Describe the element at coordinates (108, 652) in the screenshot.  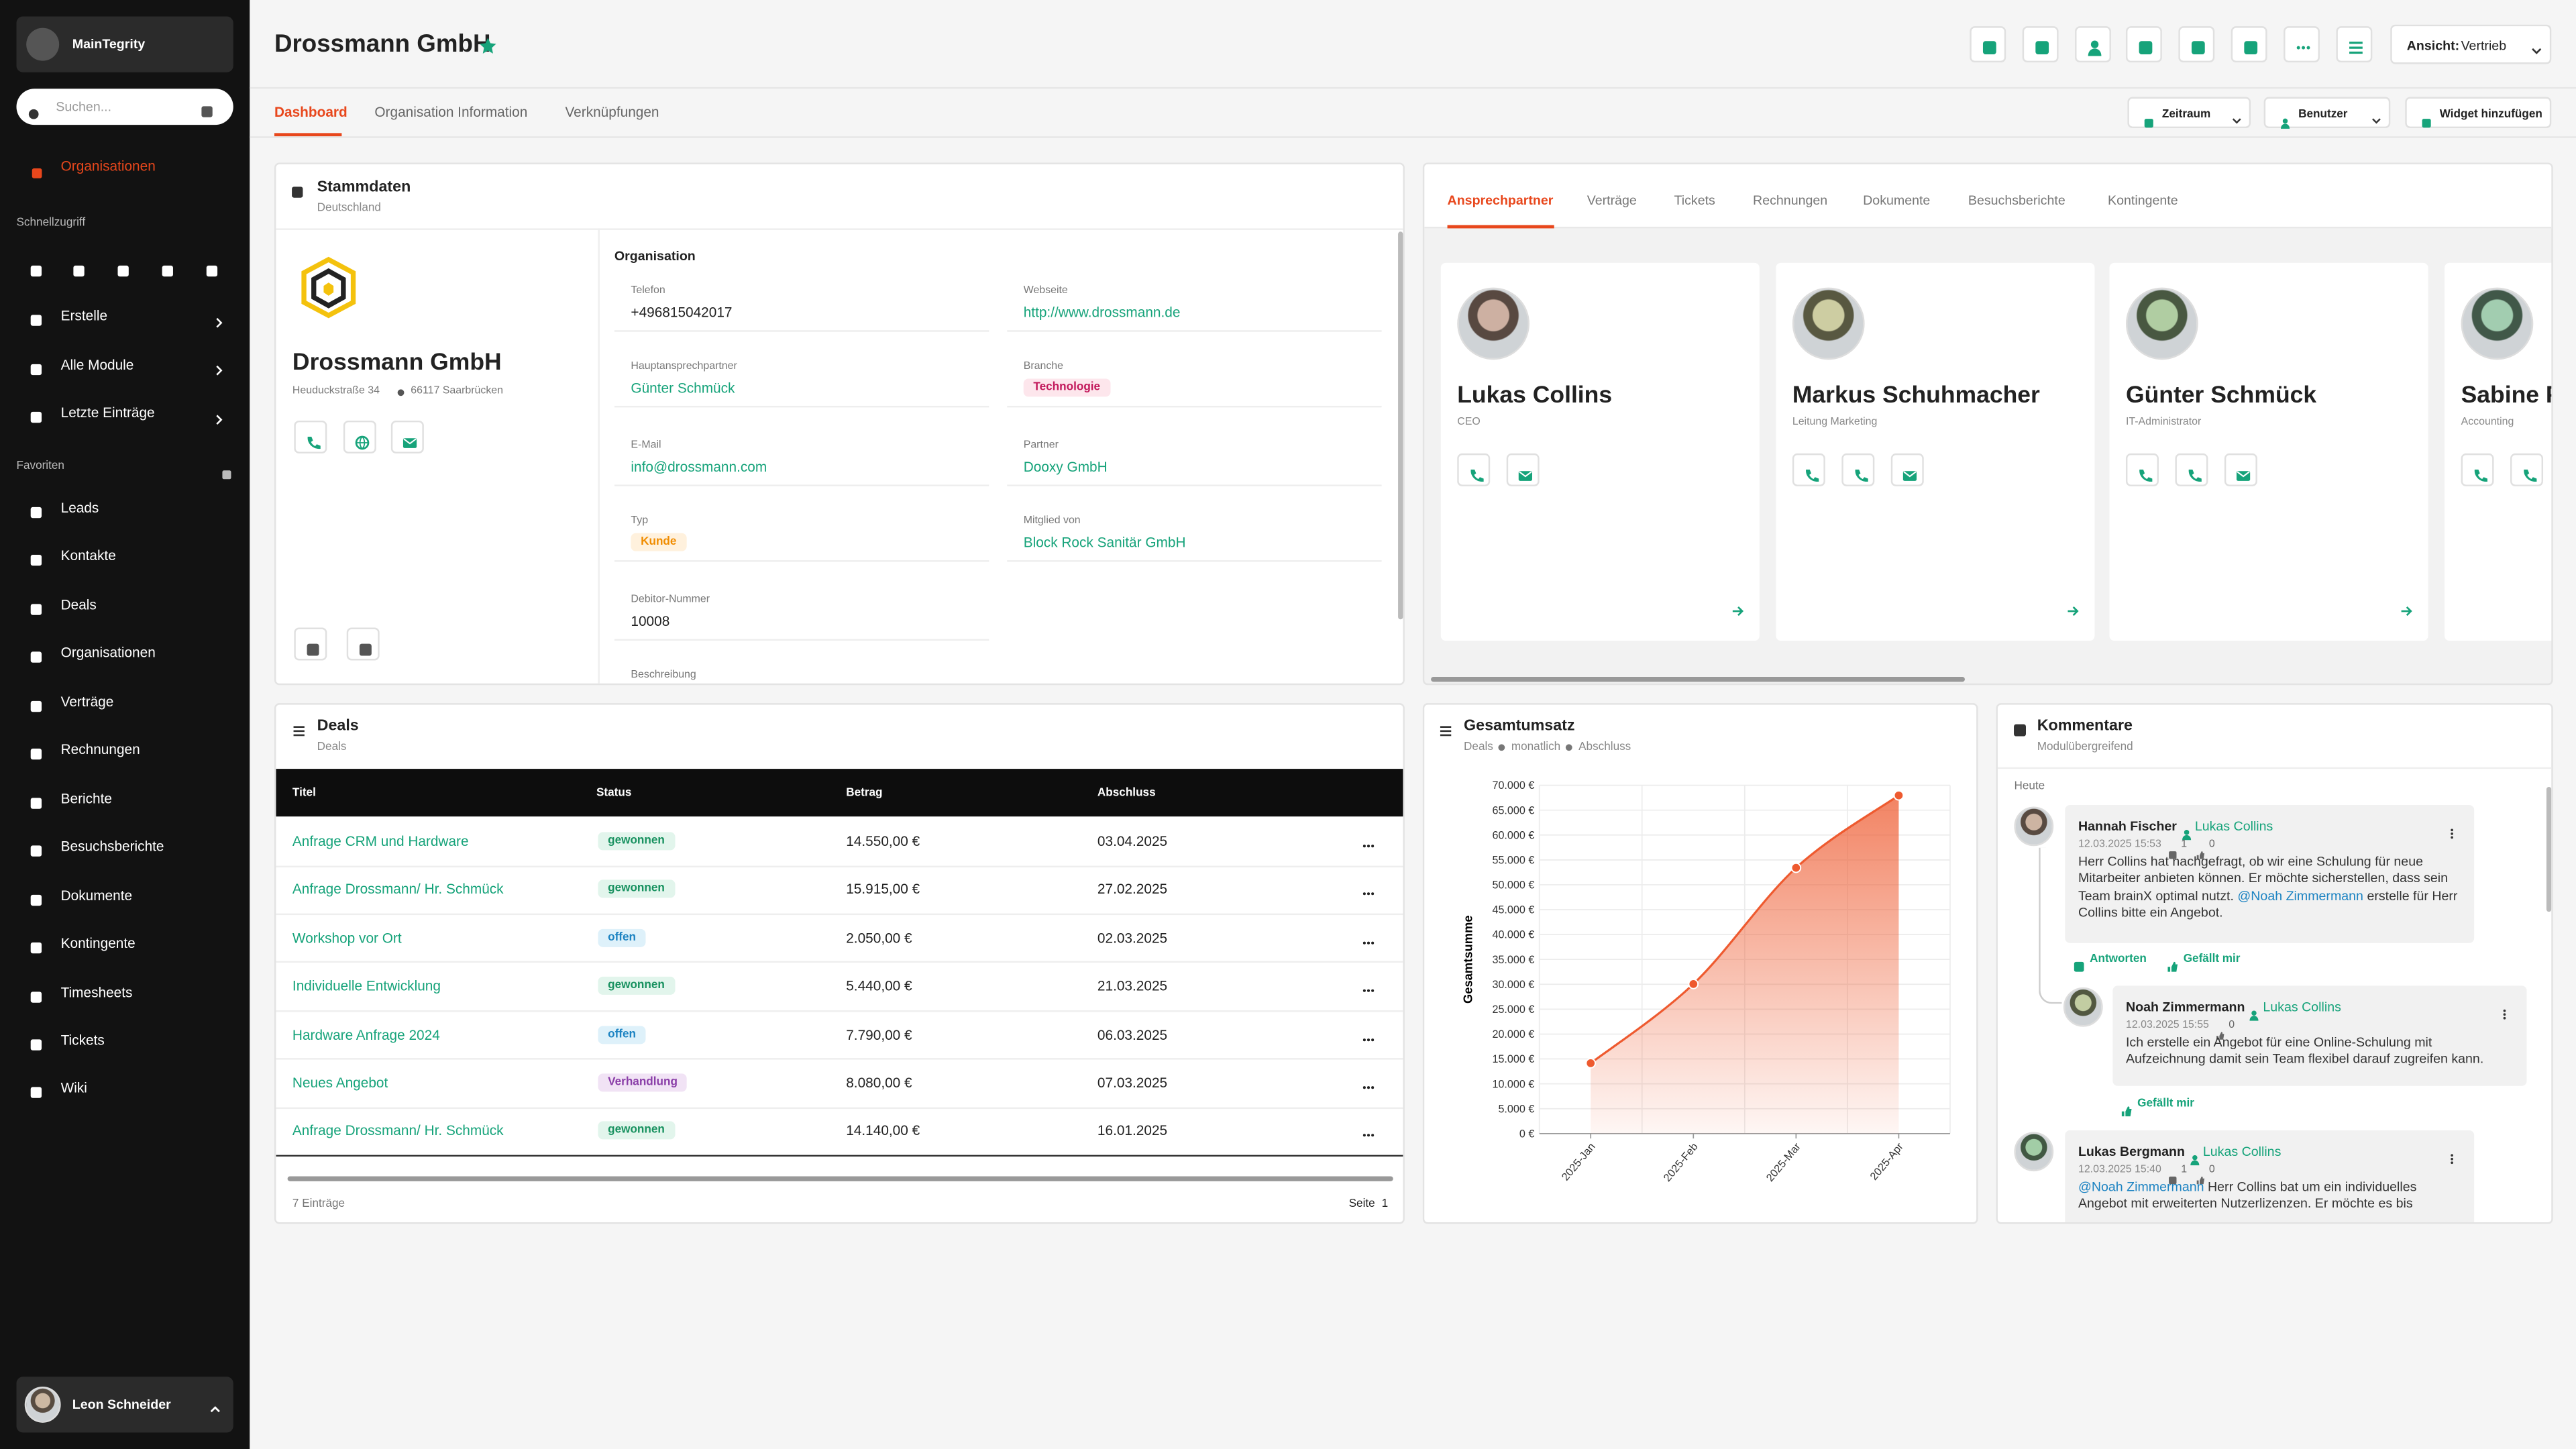
I see `nav-item: Organisationen` at that location.